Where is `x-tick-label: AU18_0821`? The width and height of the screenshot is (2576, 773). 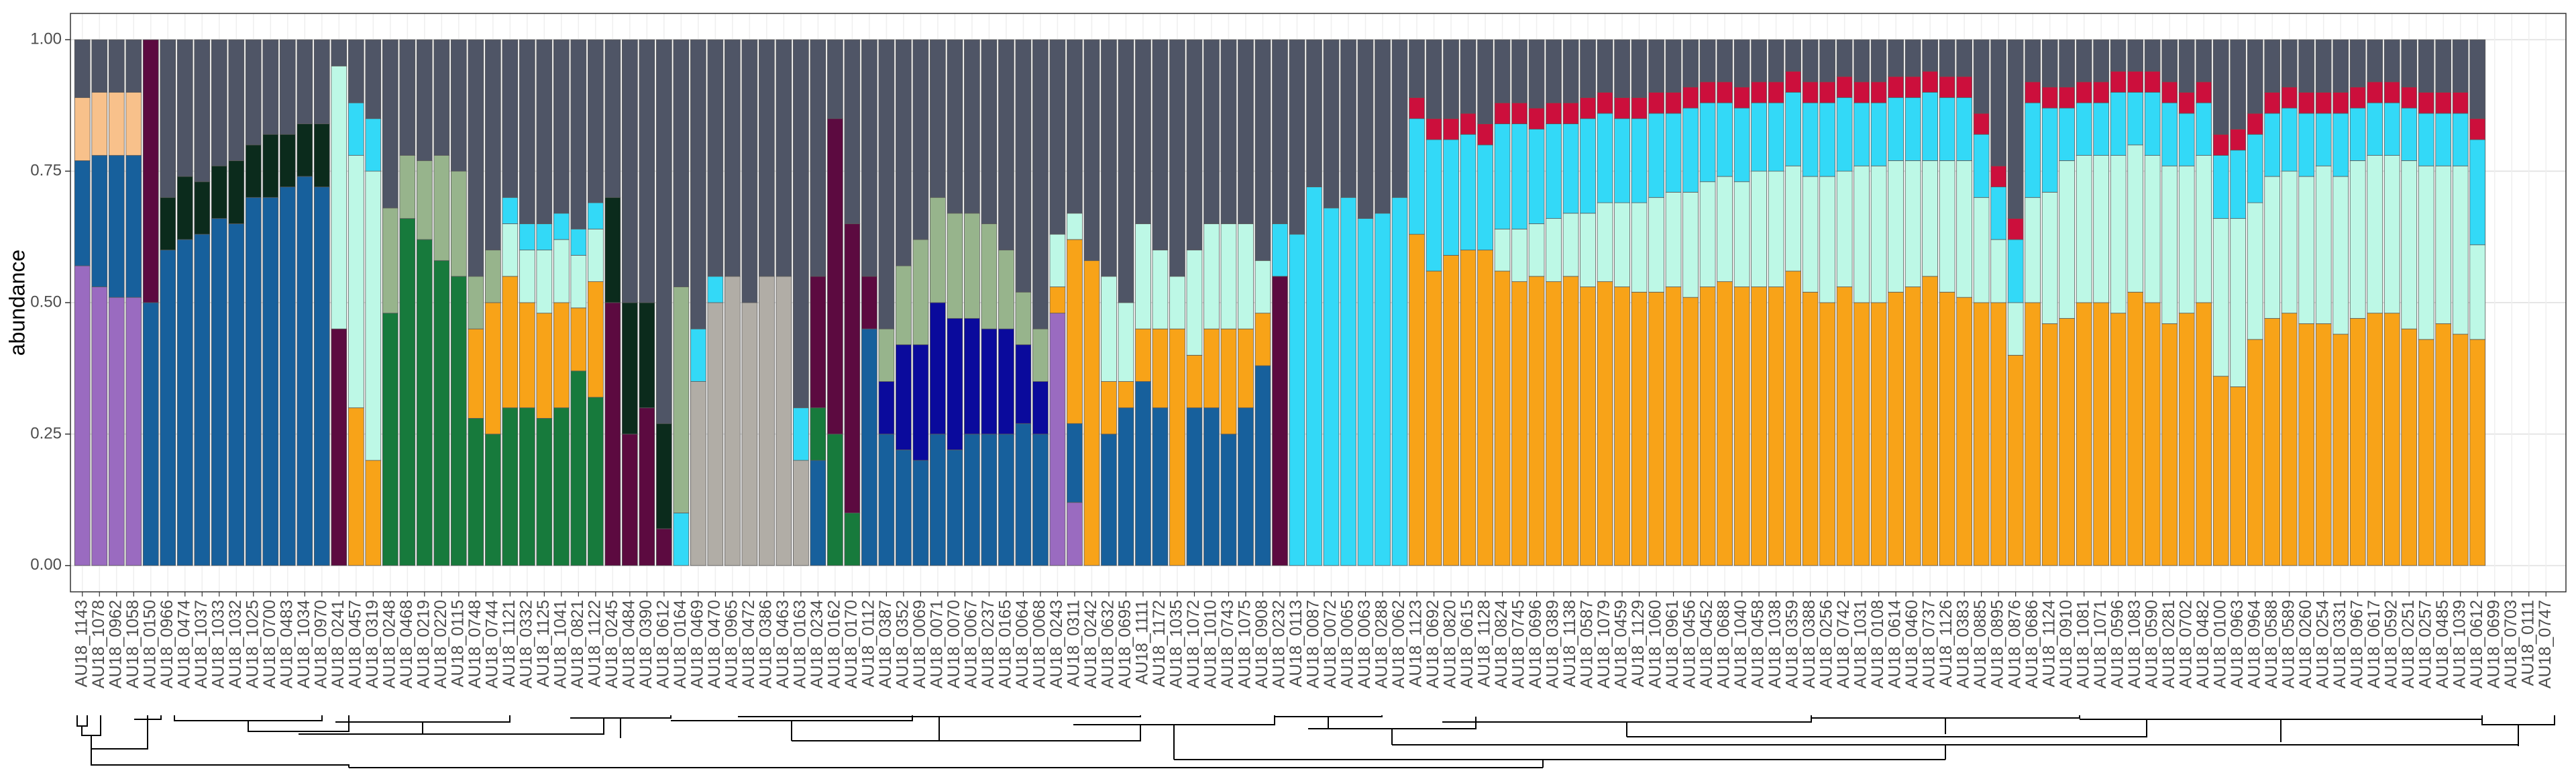
x-tick-label: AU18_0821 is located at coordinates (577, 644).